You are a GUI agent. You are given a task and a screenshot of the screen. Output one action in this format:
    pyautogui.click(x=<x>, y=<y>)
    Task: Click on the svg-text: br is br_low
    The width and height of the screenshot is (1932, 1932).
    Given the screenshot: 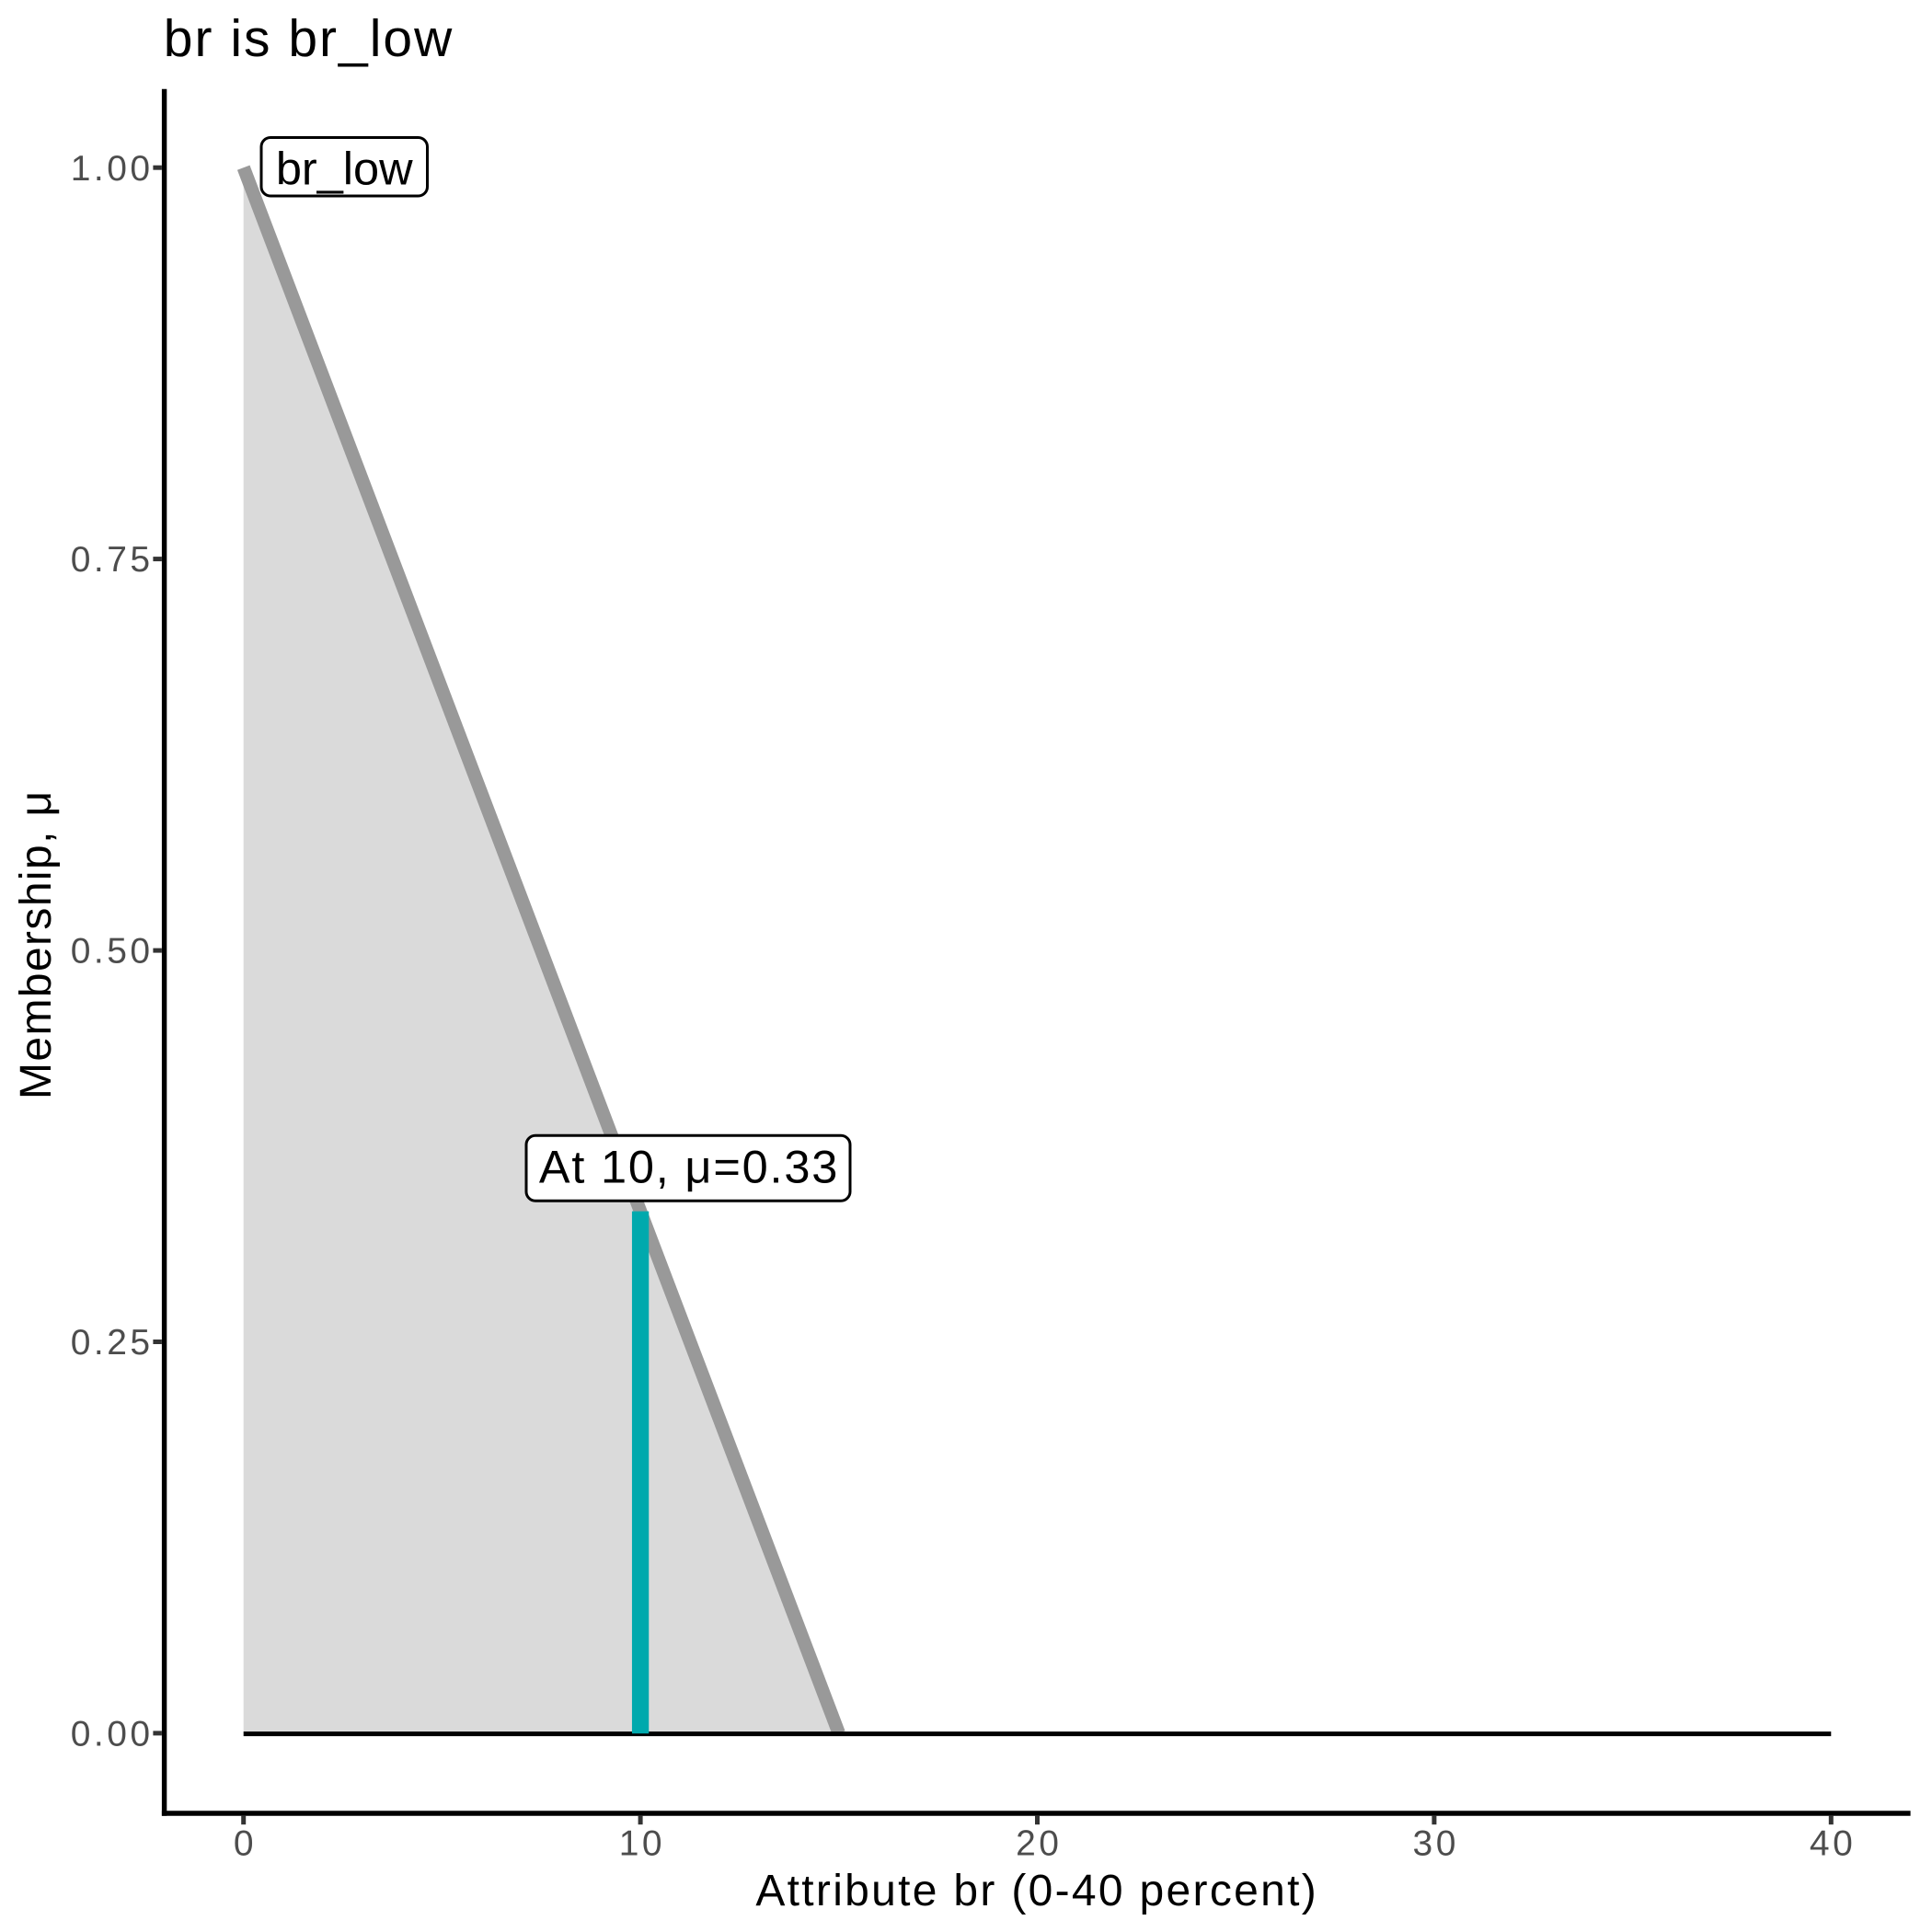 What is the action you would take?
    pyautogui.click(x=309, y=38)
    